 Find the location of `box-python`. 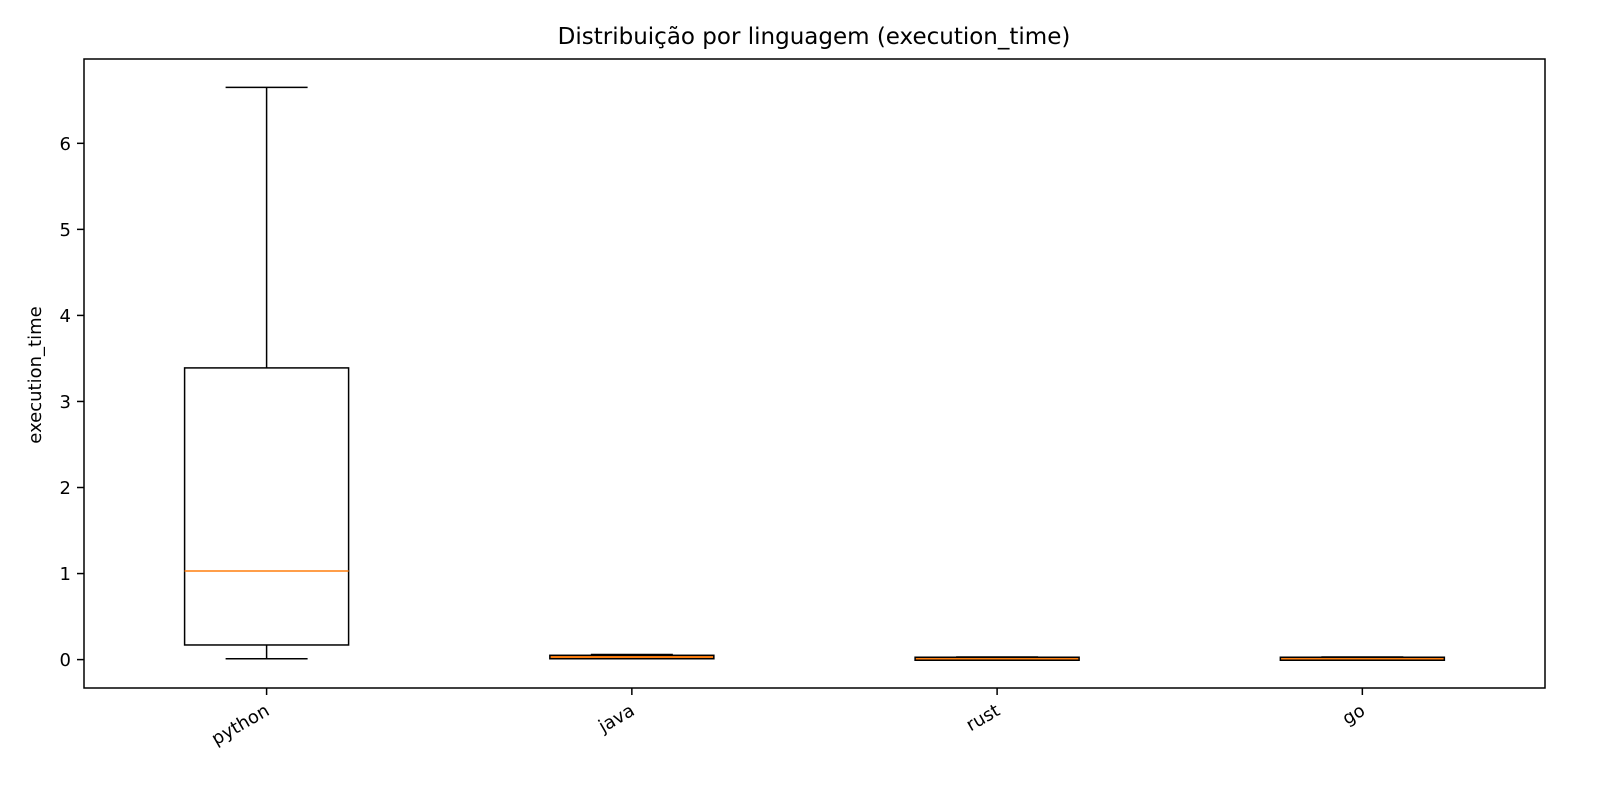

box-python is located at coordinates (266, 373).